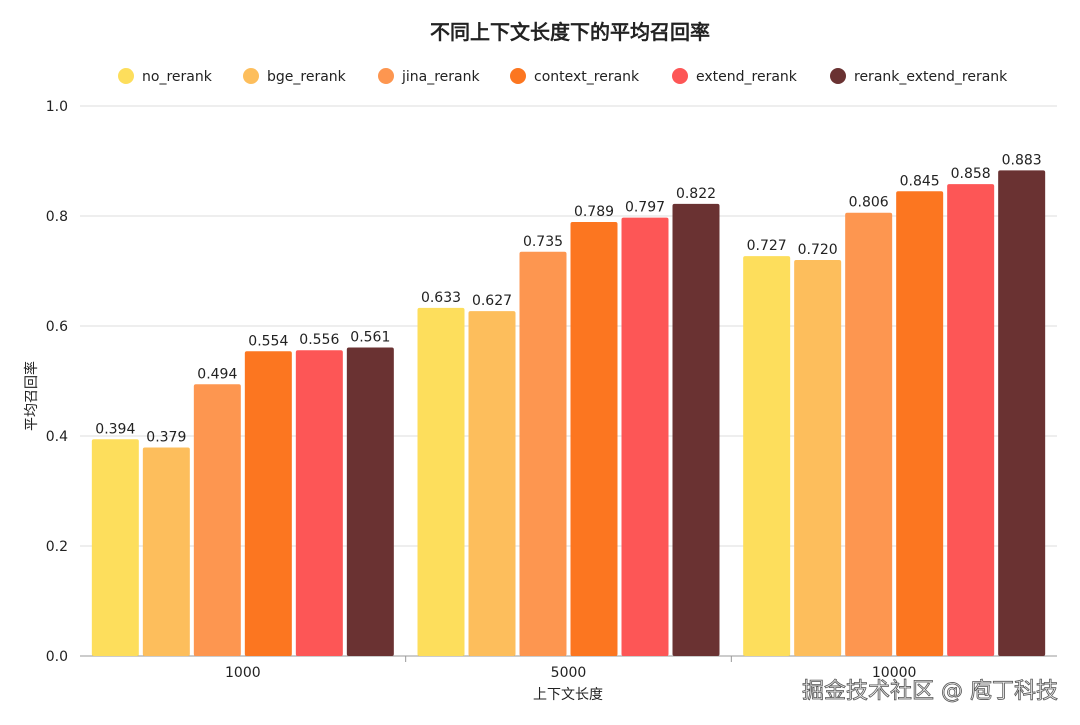  I want to click on data-label: 0.858, so click(971, 174).